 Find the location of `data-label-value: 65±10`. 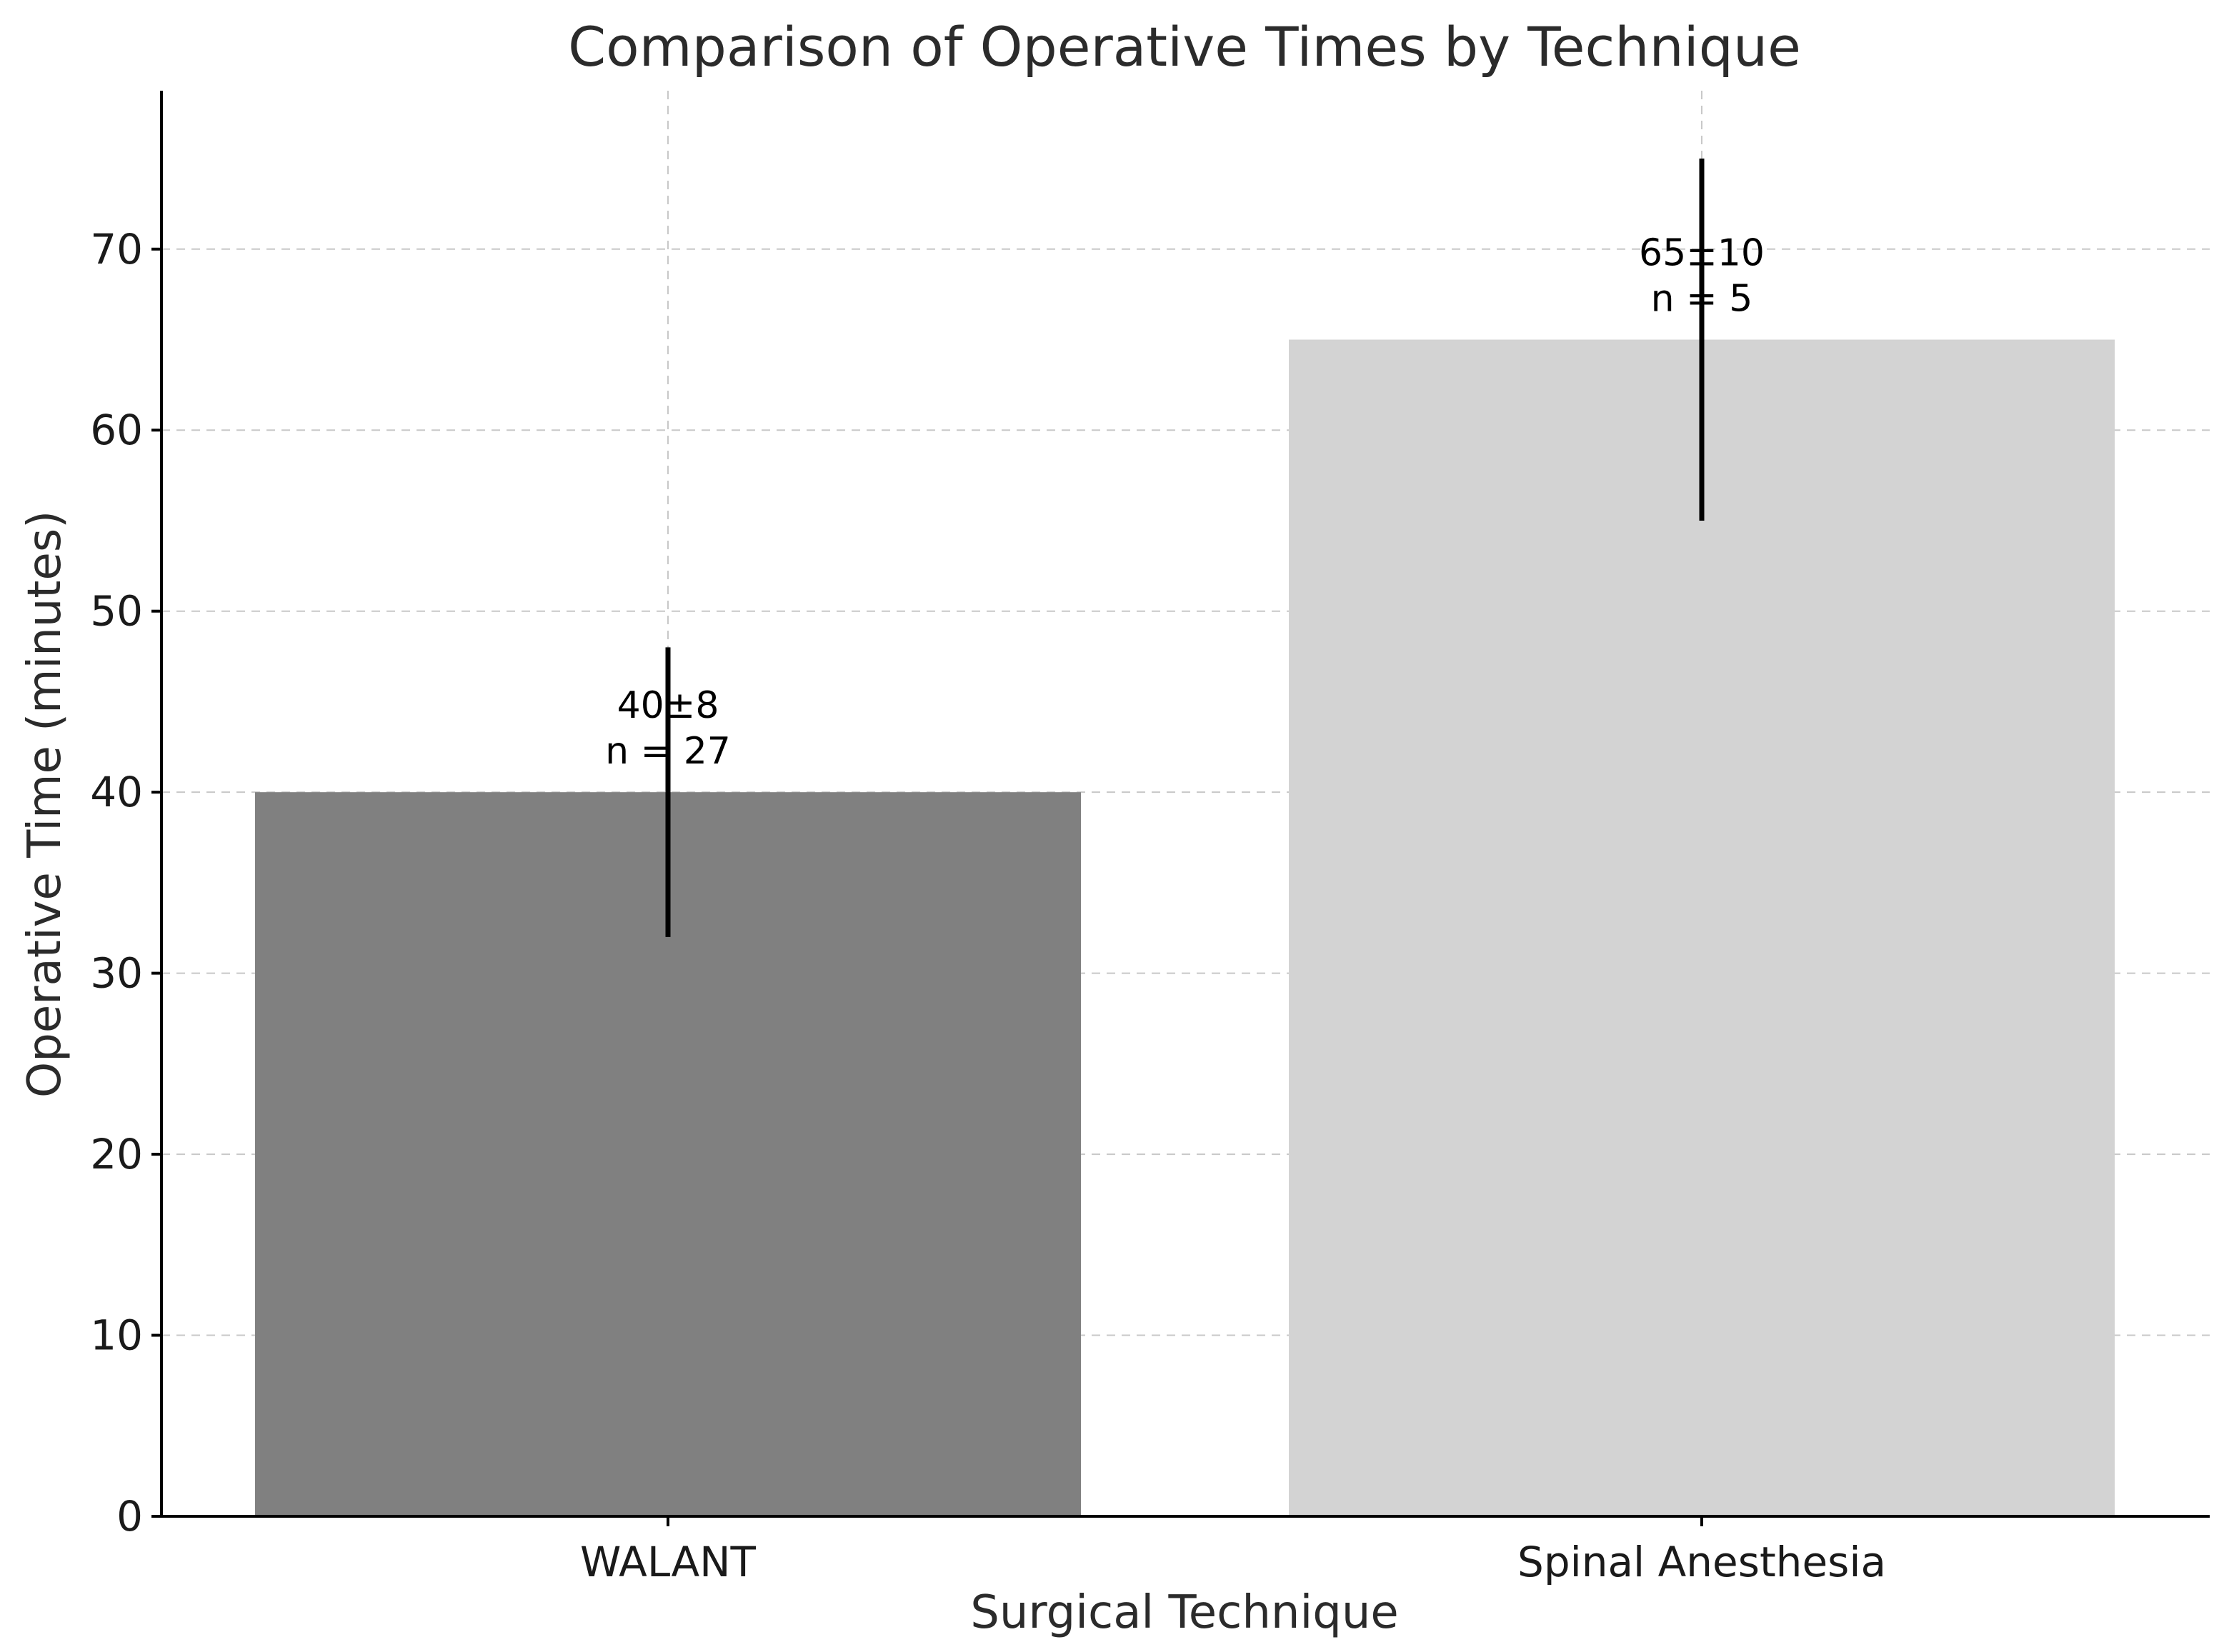

data-label-value: 65±10 is located at coordinates (1702, 253).